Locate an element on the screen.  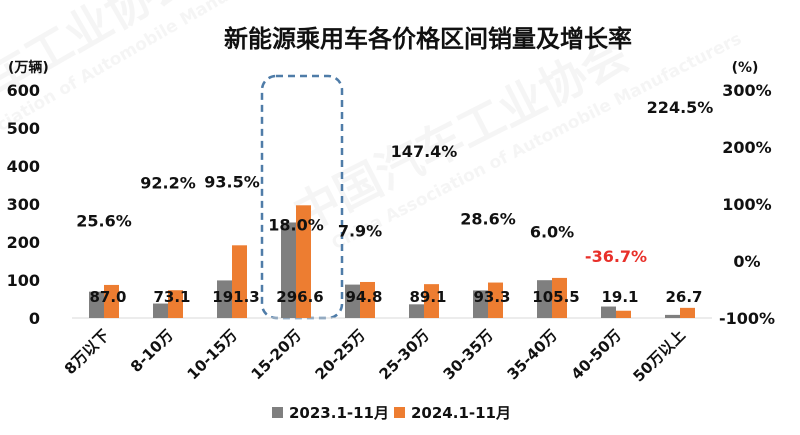
highlight-layer is located at coordinates (302, 197).